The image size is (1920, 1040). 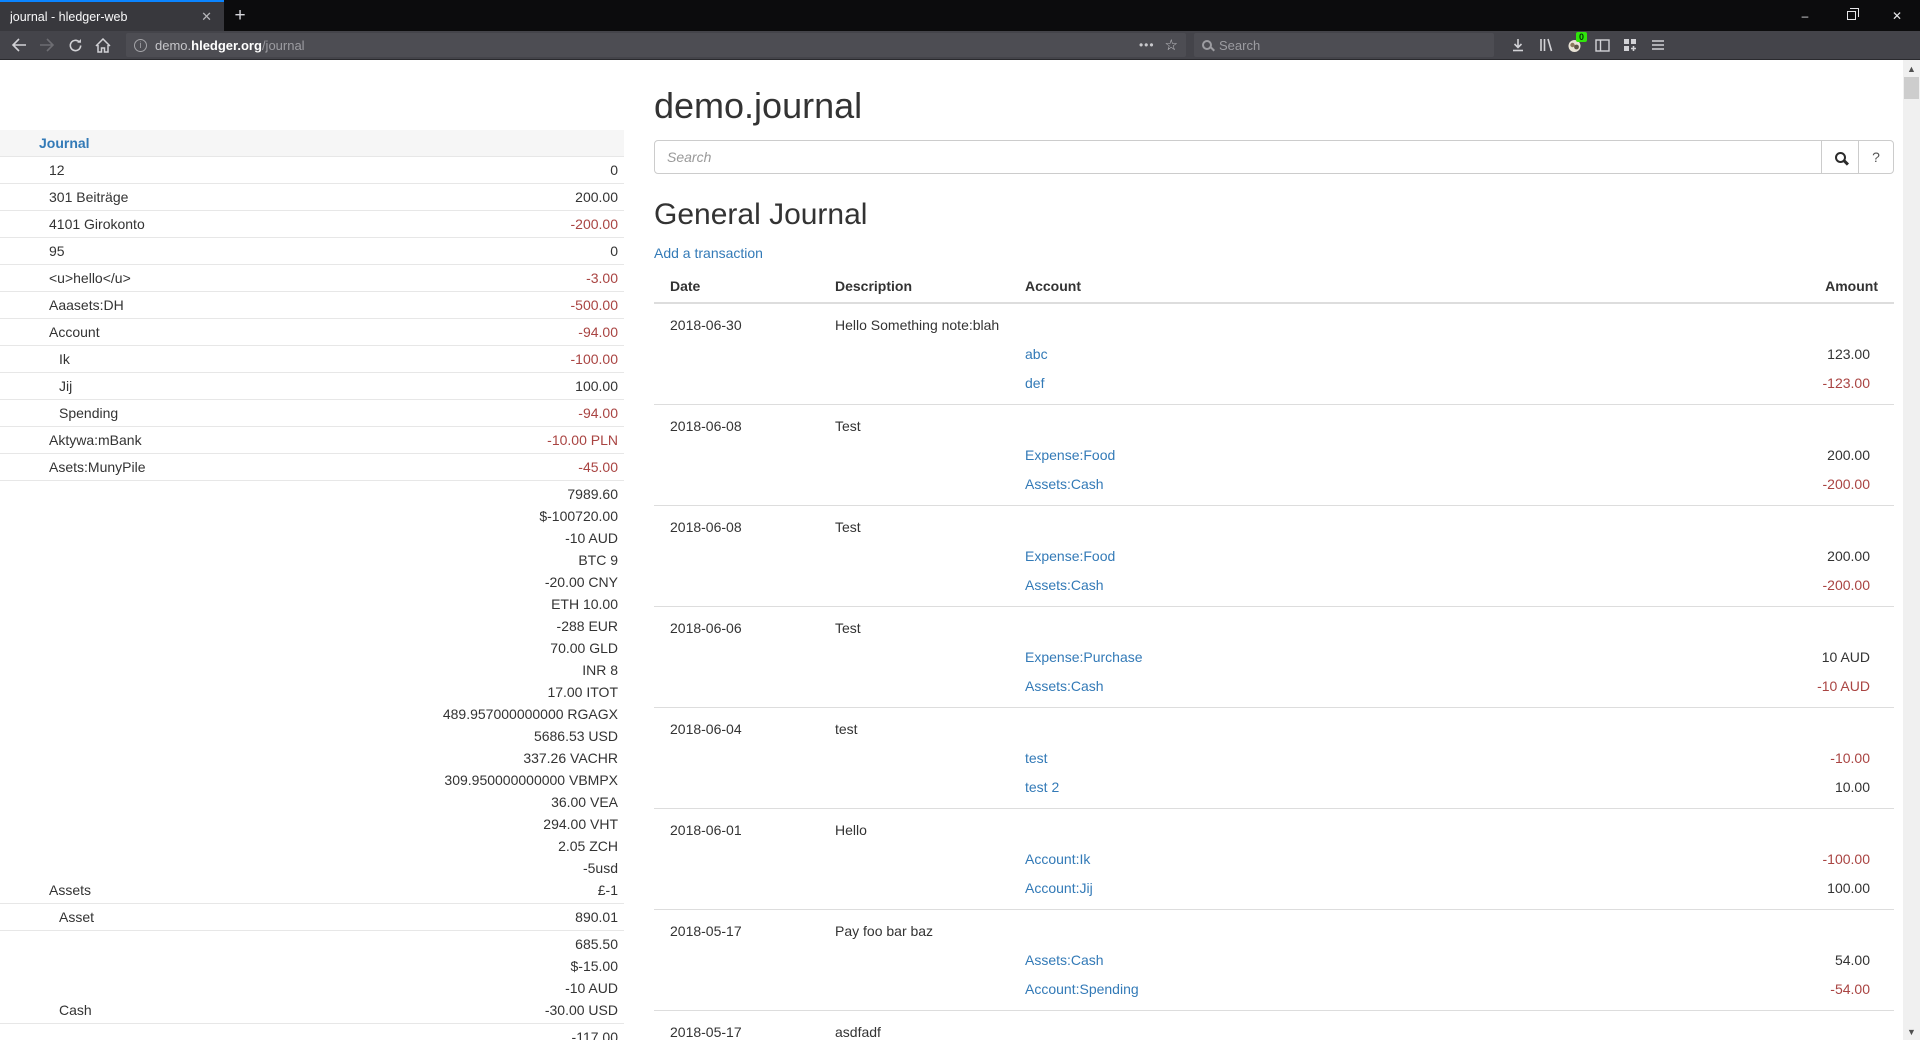 I want to click on home-button, so click(x=103, y=45).